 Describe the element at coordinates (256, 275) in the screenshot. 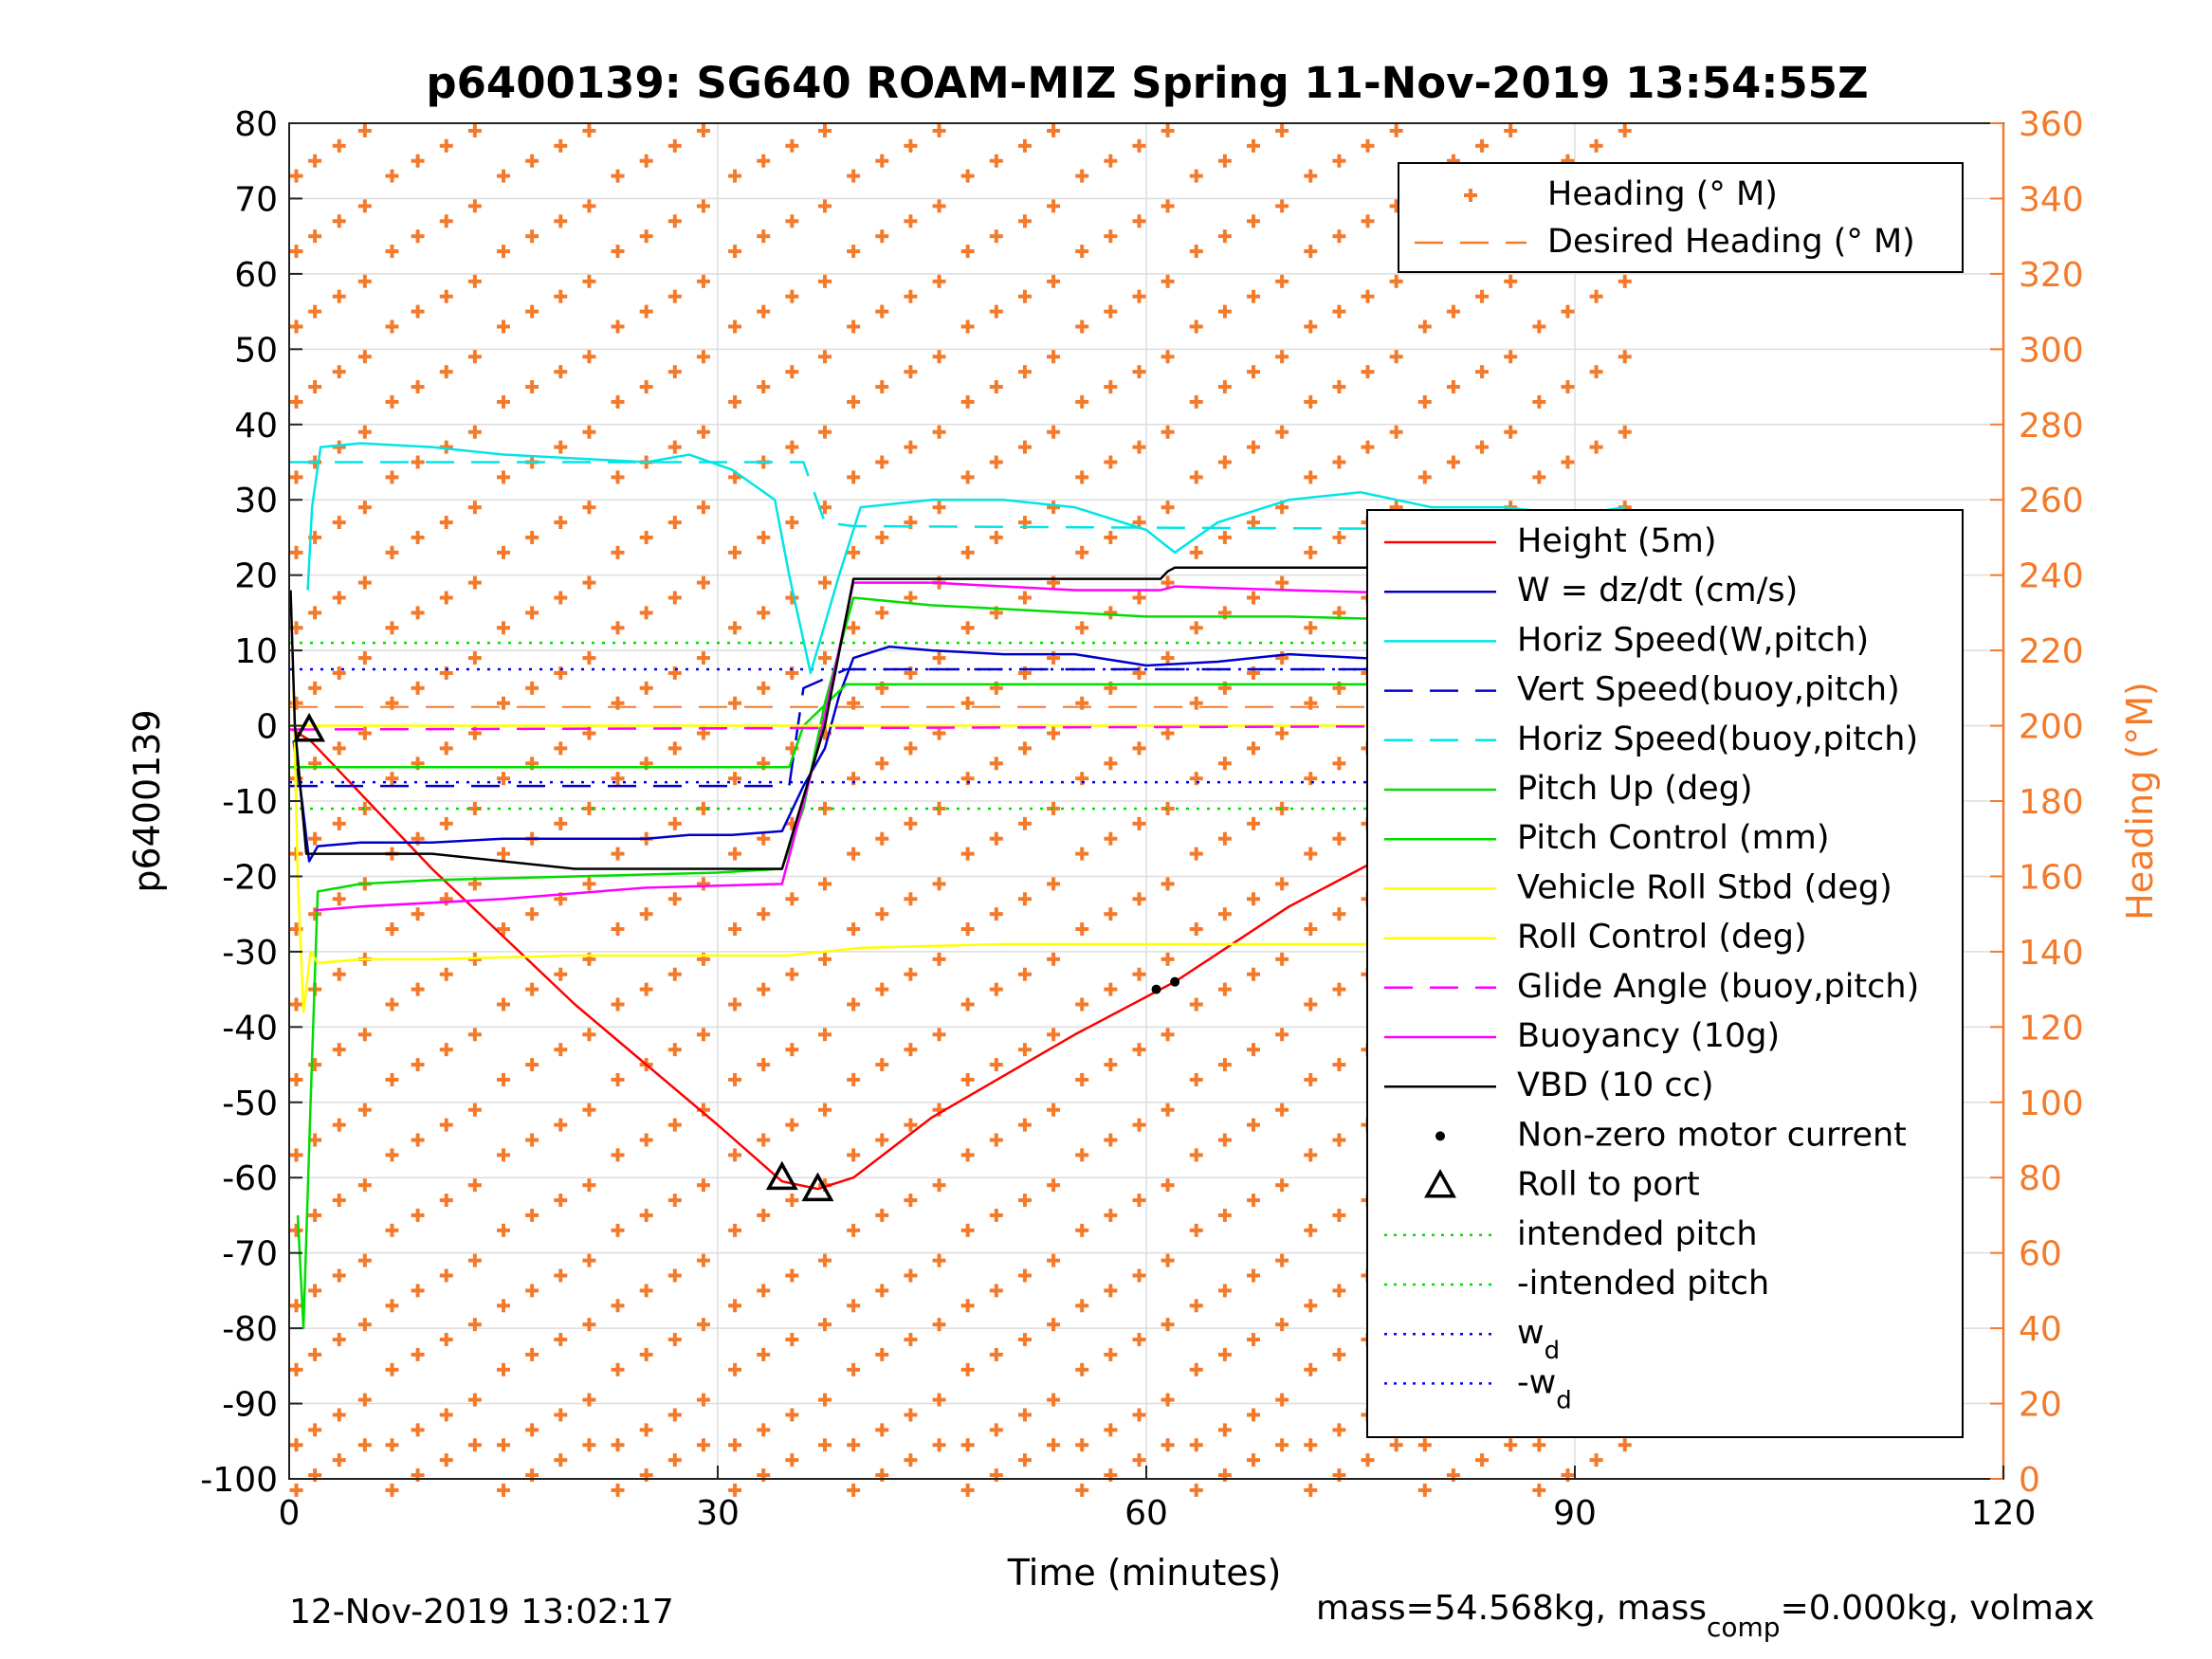

I see `left-tick-label-2: 60` at that location.